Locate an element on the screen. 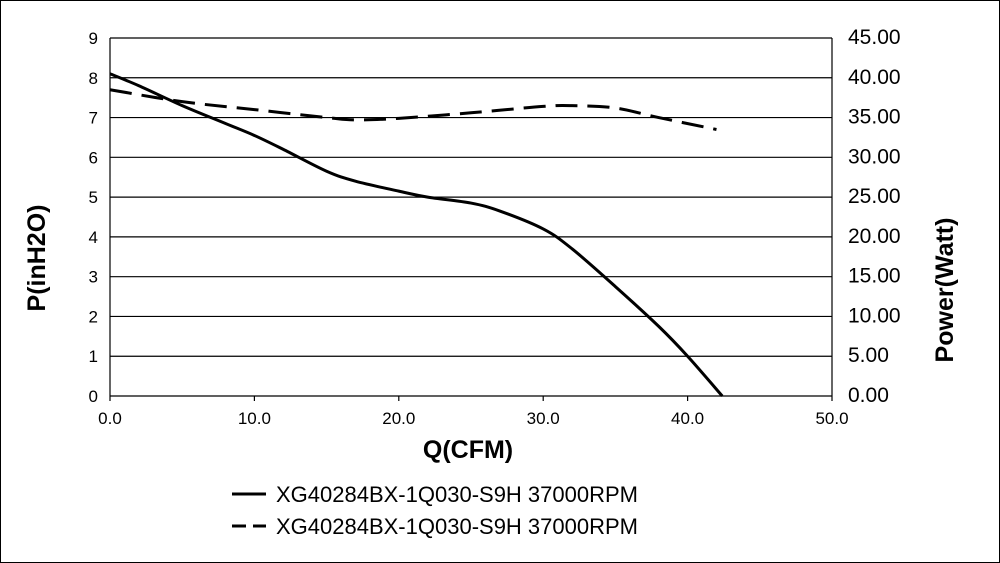 The image size is (1000, 563). x-tick-label-4: 40.0 is located at coordinates (687, 418).